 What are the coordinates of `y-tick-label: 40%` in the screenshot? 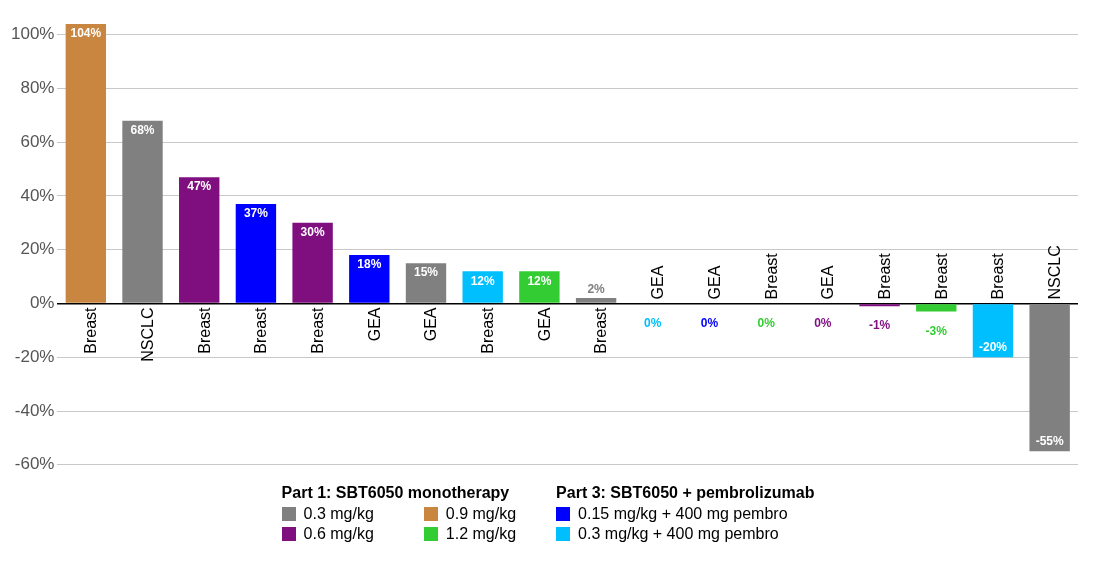 It's located at (37, 195).